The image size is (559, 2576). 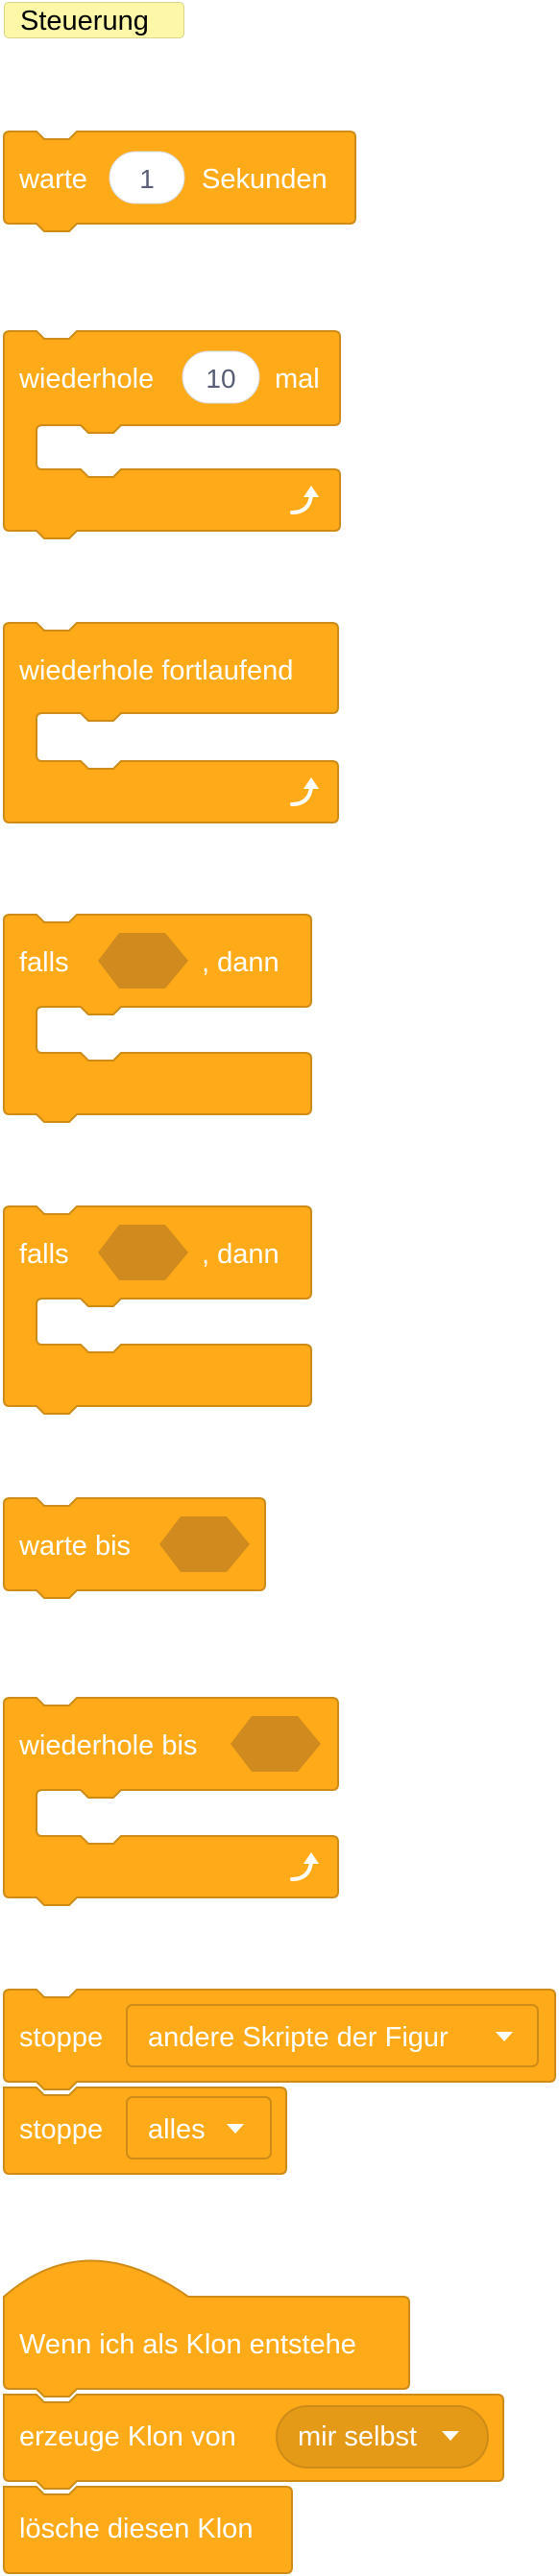 What do you see at coordinates (134, 1548) in the screenshot?
I see `wait-until-block: warte bis` at bounding box center [134, 1548].